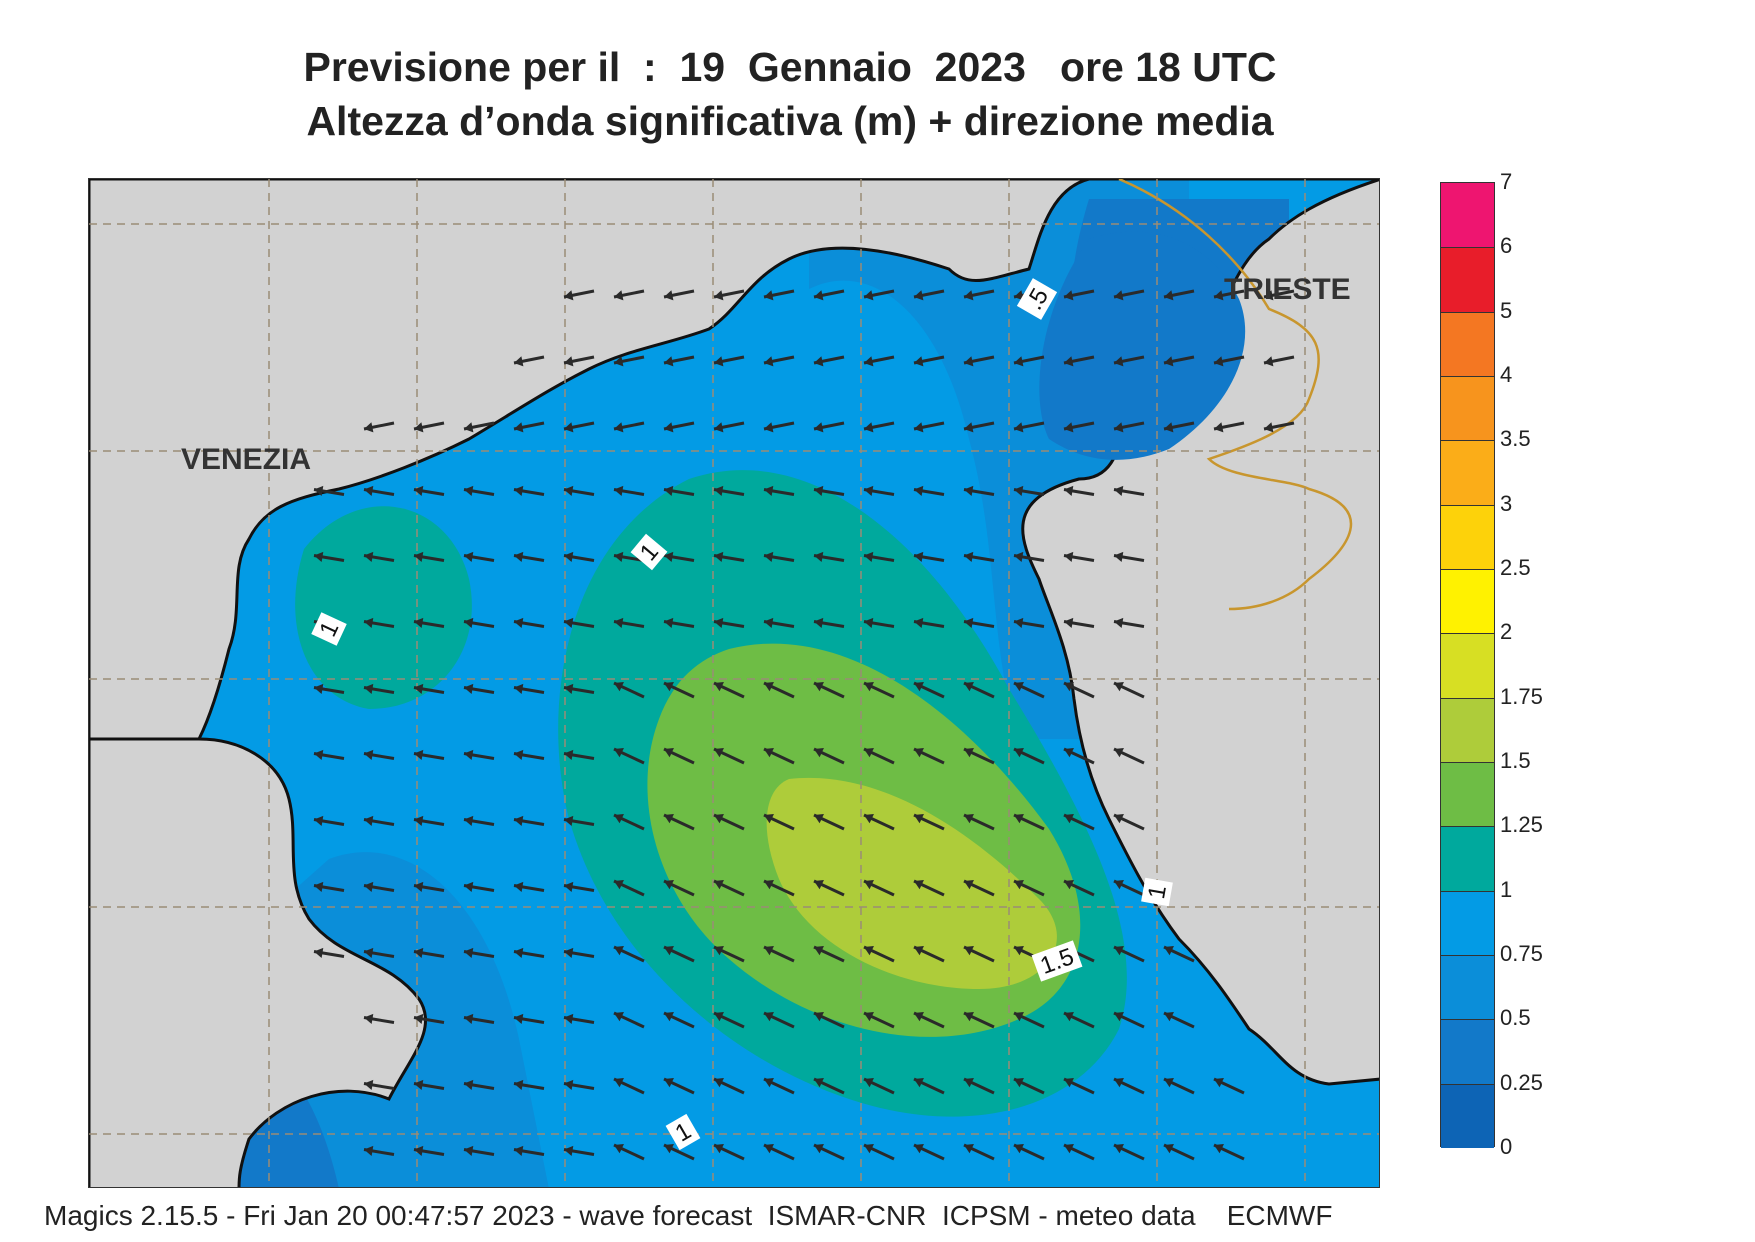  I want to click on color-scale-label: 2, so click(1506, 632).